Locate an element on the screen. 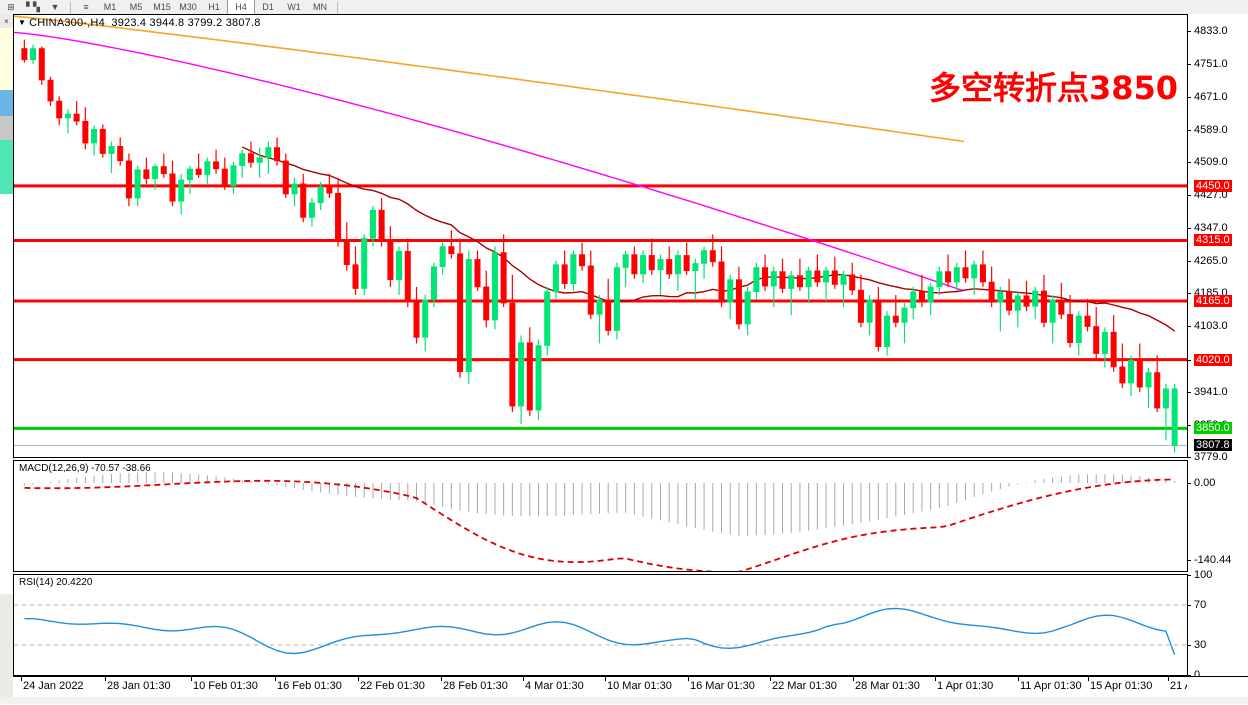 Image resolution: width=1248 pixels, height=705 pixels. price-tick-label: 4833.0 is located at coordinates (1211, 31).